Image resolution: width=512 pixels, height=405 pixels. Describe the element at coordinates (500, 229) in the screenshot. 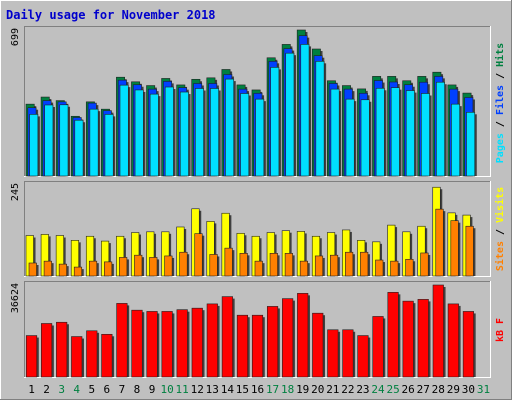

I see `legend-visits-sites: Sites / Visits` at that location.